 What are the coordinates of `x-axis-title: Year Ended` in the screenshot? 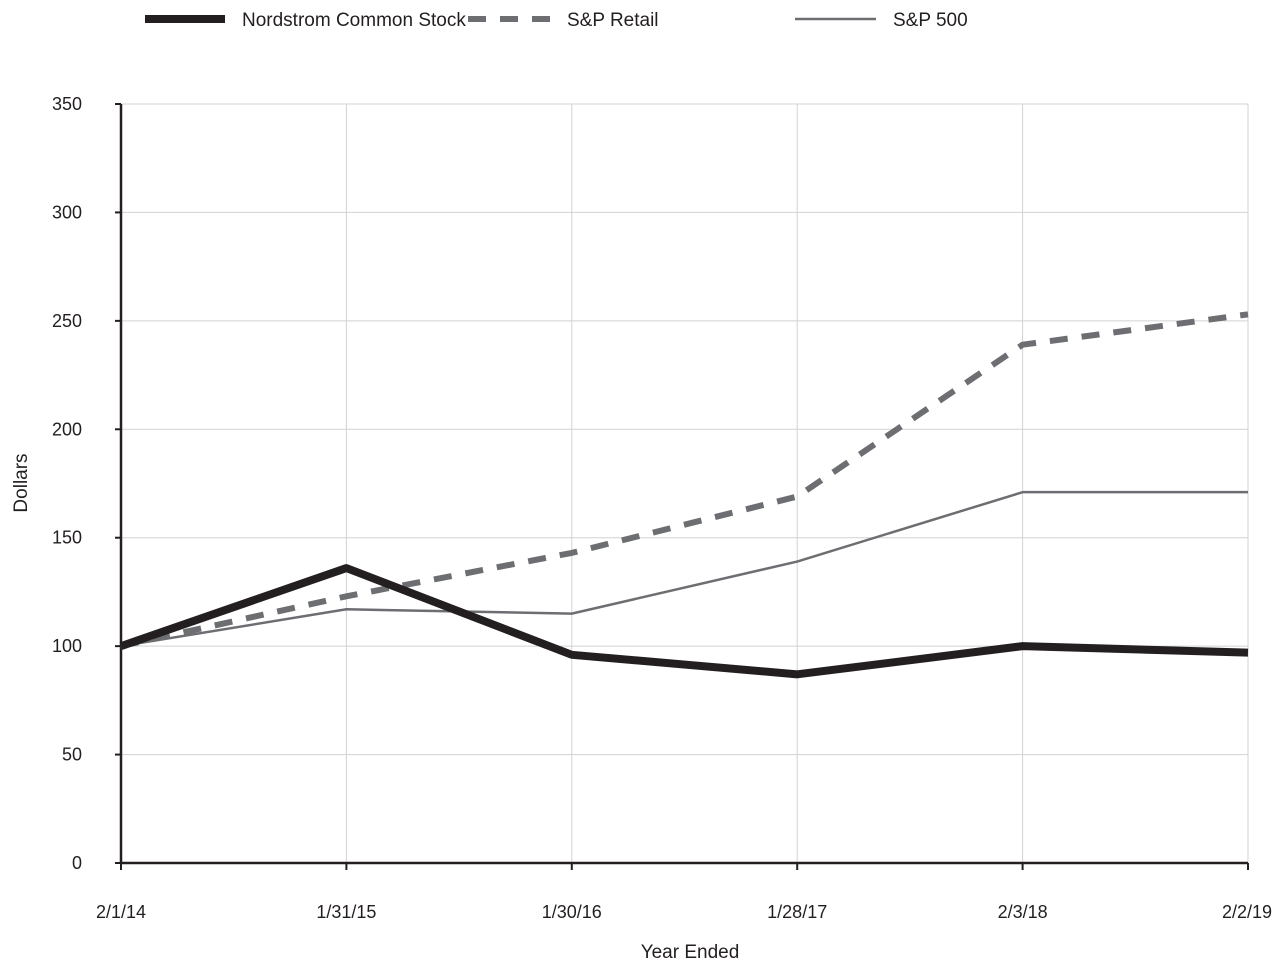 It's located at (690, 951).